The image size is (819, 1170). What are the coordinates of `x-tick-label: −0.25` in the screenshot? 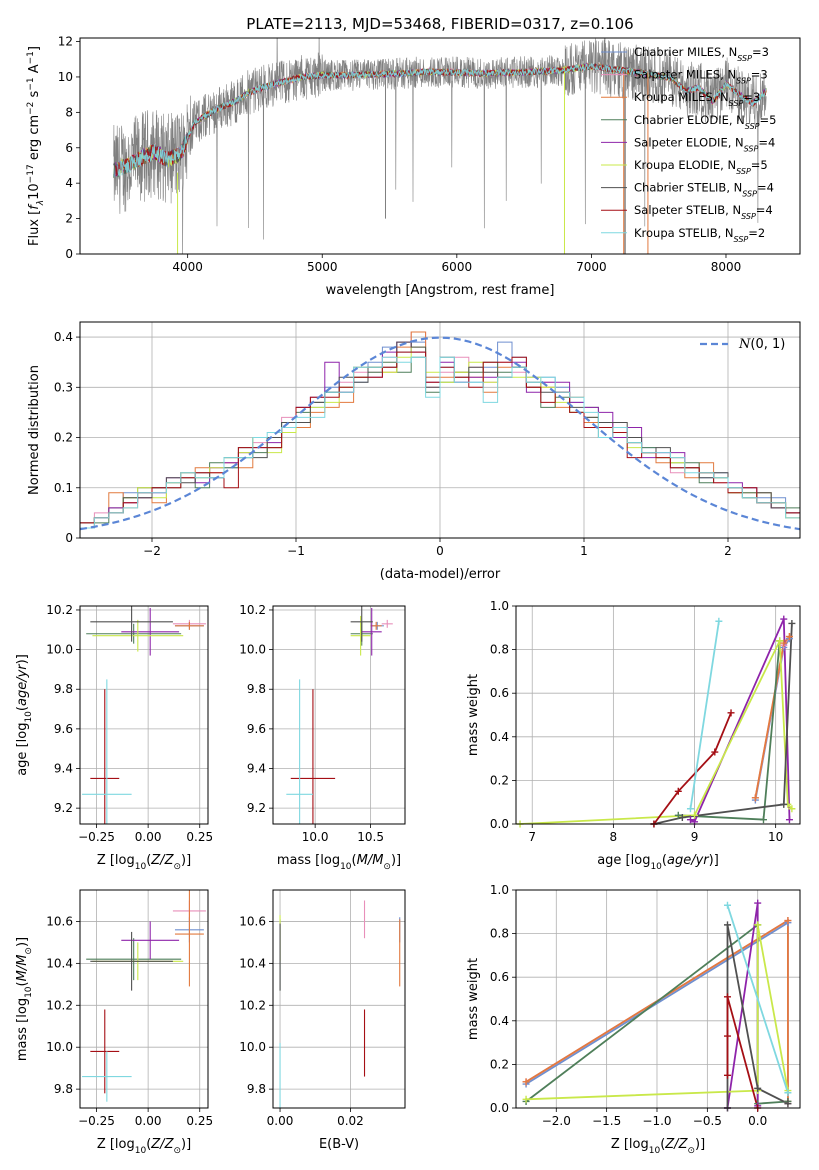 It's located at (96, 1121).